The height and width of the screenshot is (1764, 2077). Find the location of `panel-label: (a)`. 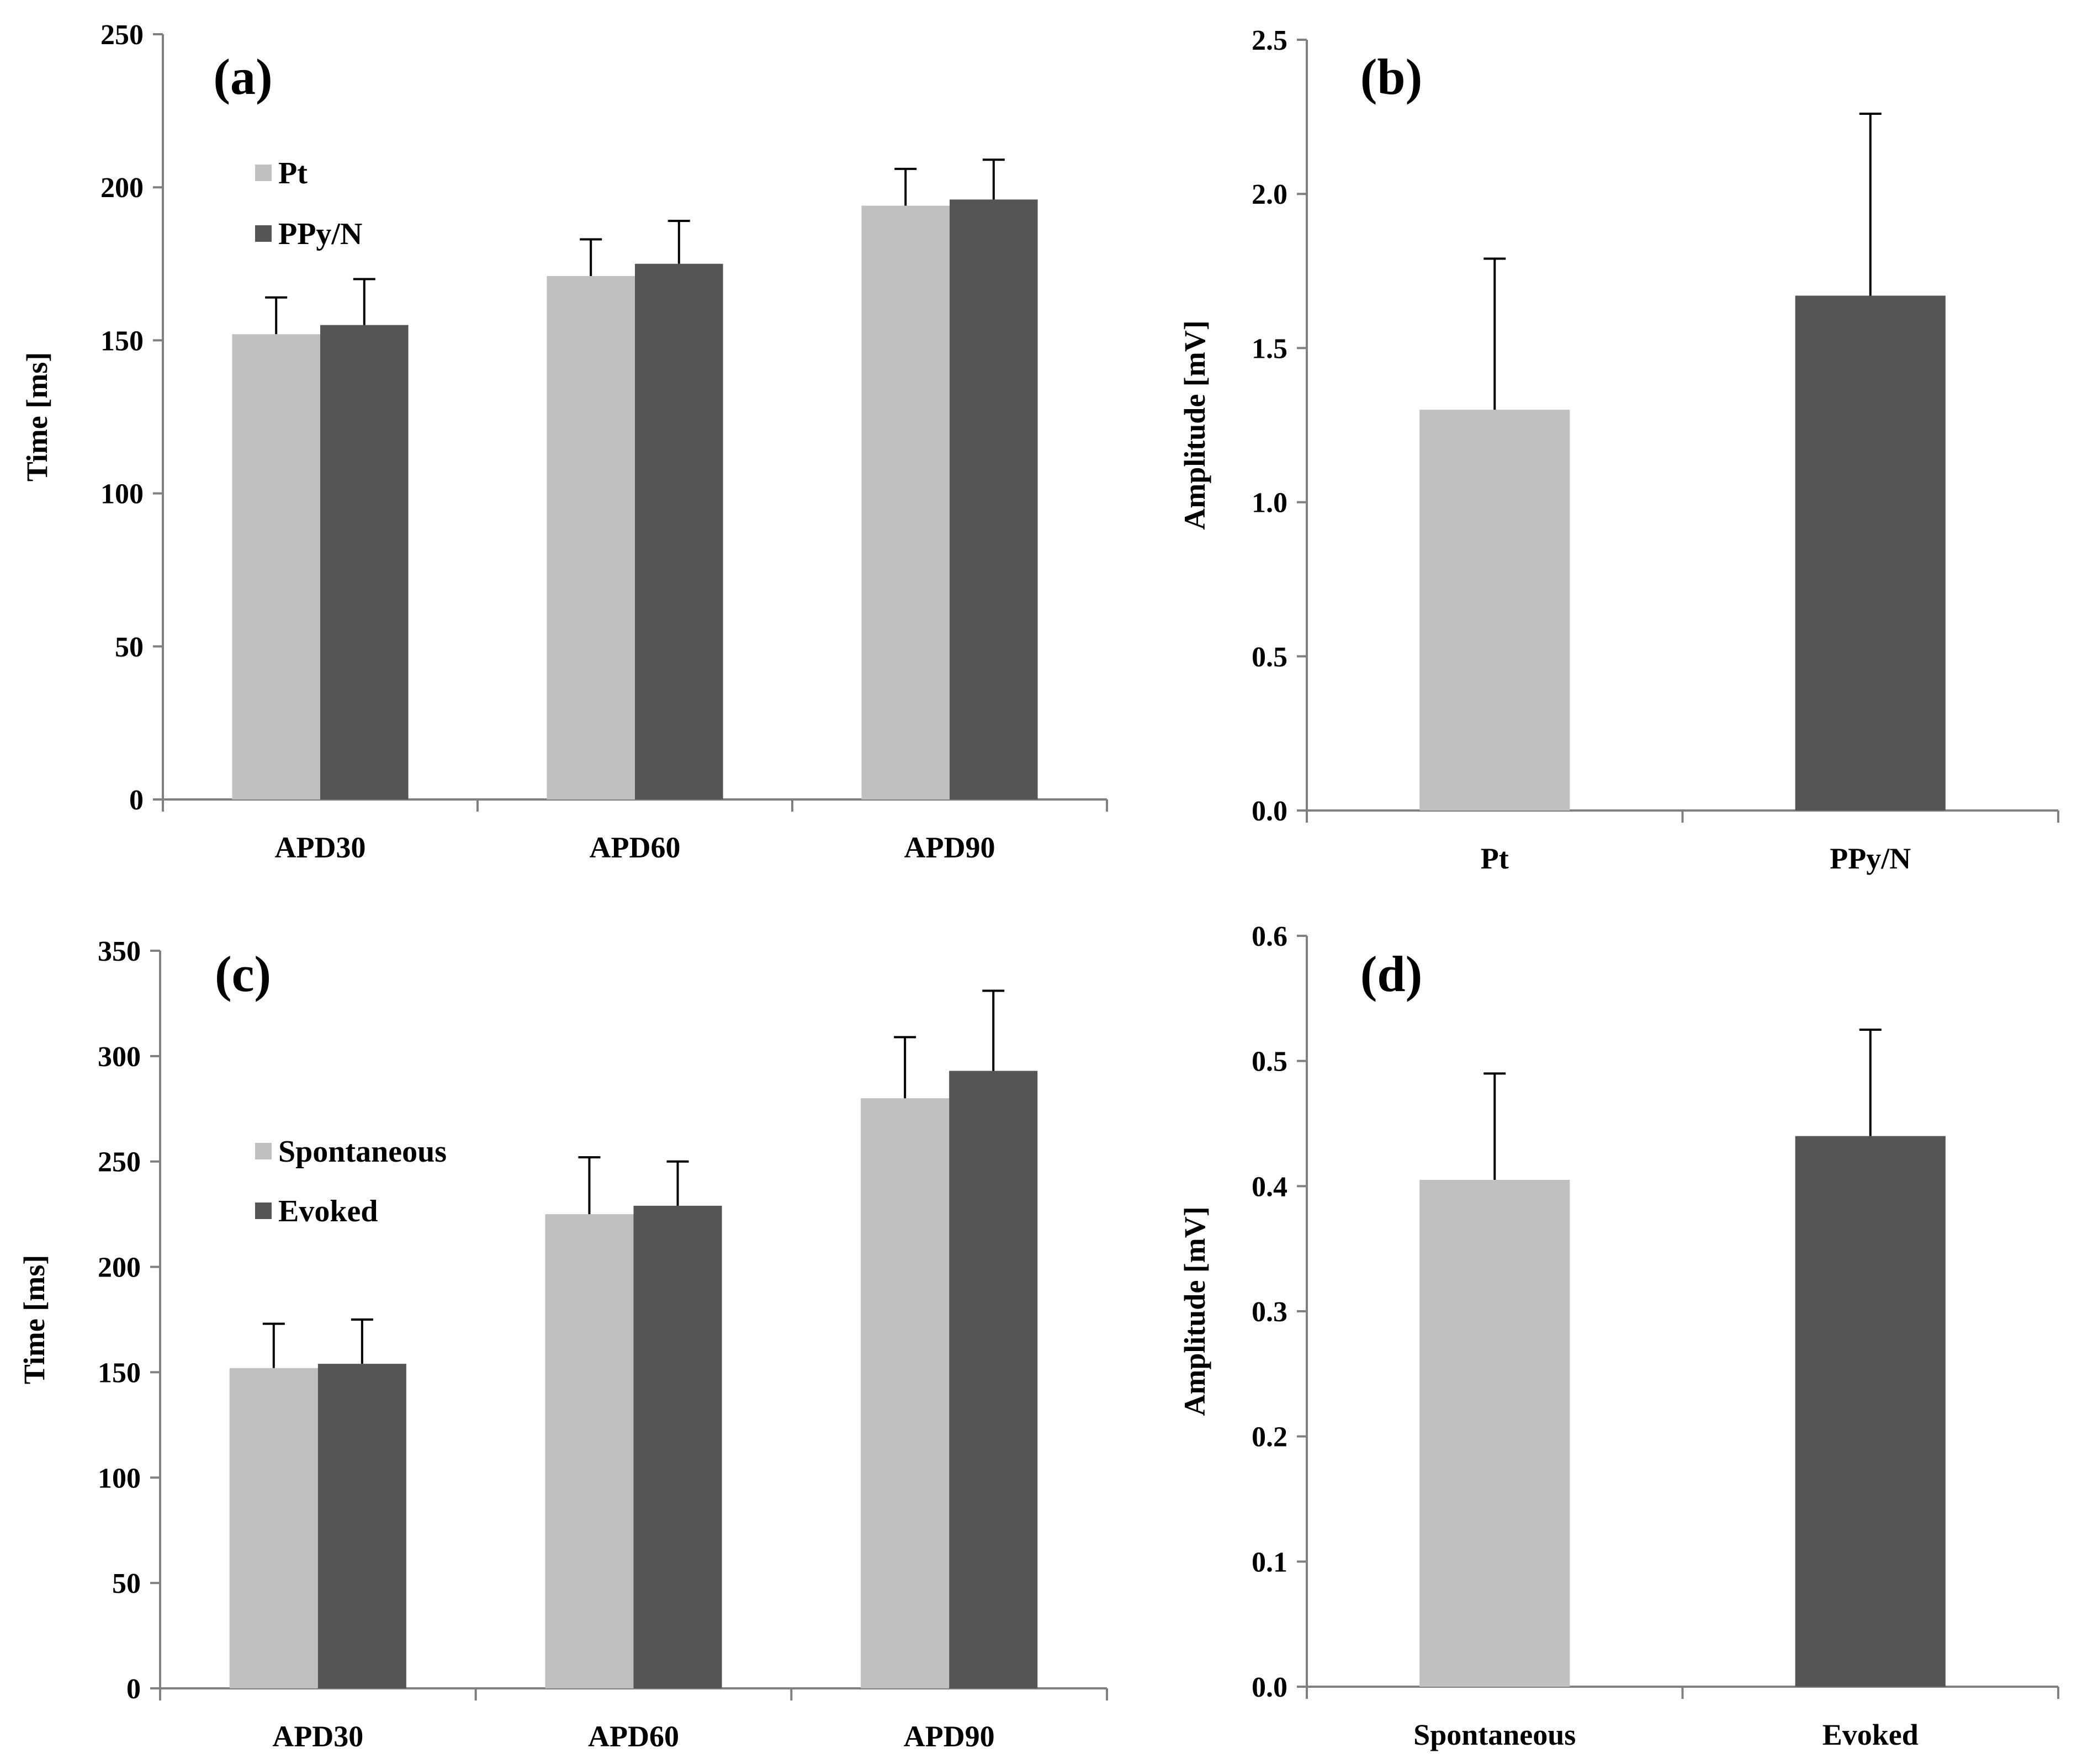

panel-label: (a) is located at coordinates (242, 77).